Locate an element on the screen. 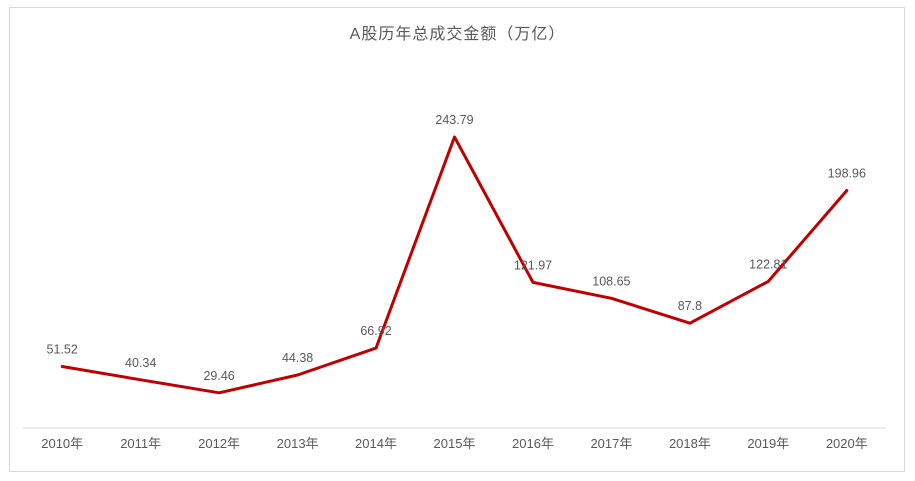 The width and height of the screenshot is (915, 481). data-point-label: 51.52 is located at coordinates (62, 350).